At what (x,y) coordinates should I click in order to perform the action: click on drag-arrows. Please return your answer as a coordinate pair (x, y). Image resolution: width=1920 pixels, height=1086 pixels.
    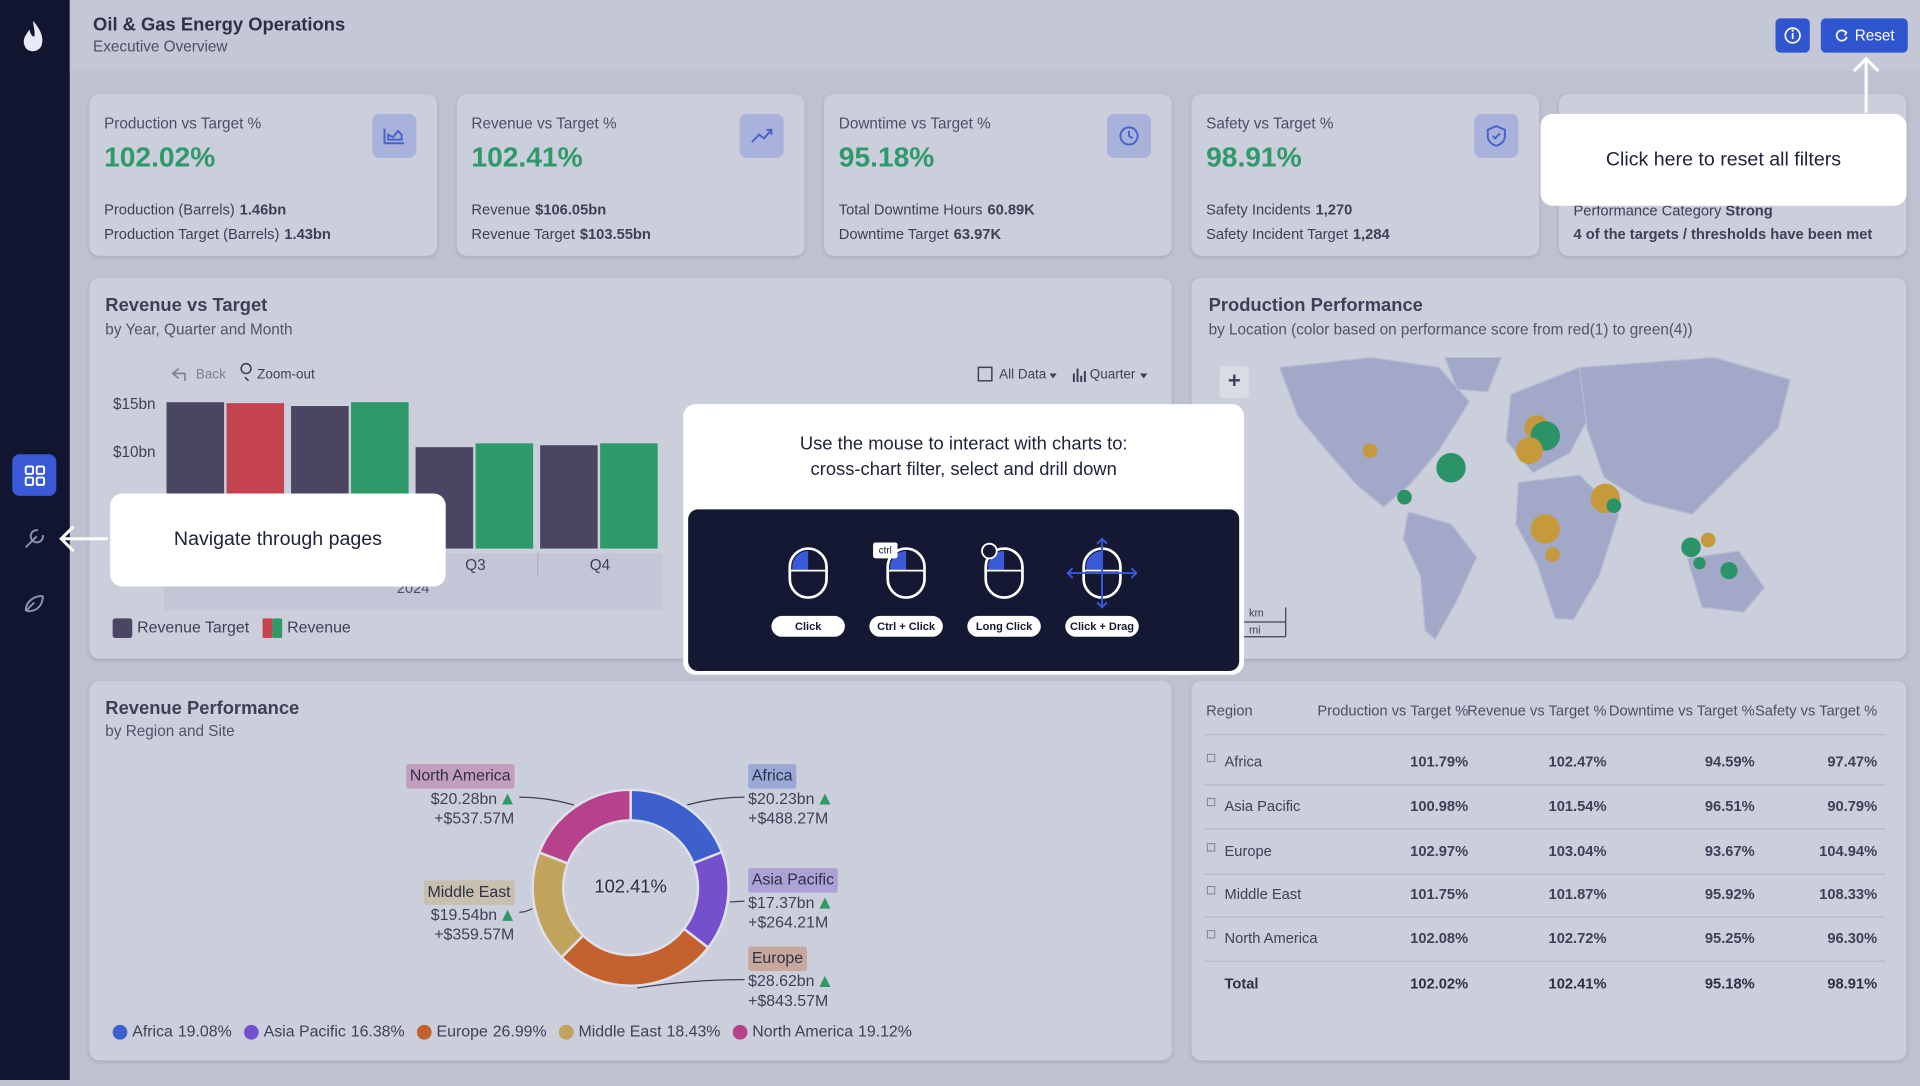
    Looking at the image, I should click on (1102, 573).